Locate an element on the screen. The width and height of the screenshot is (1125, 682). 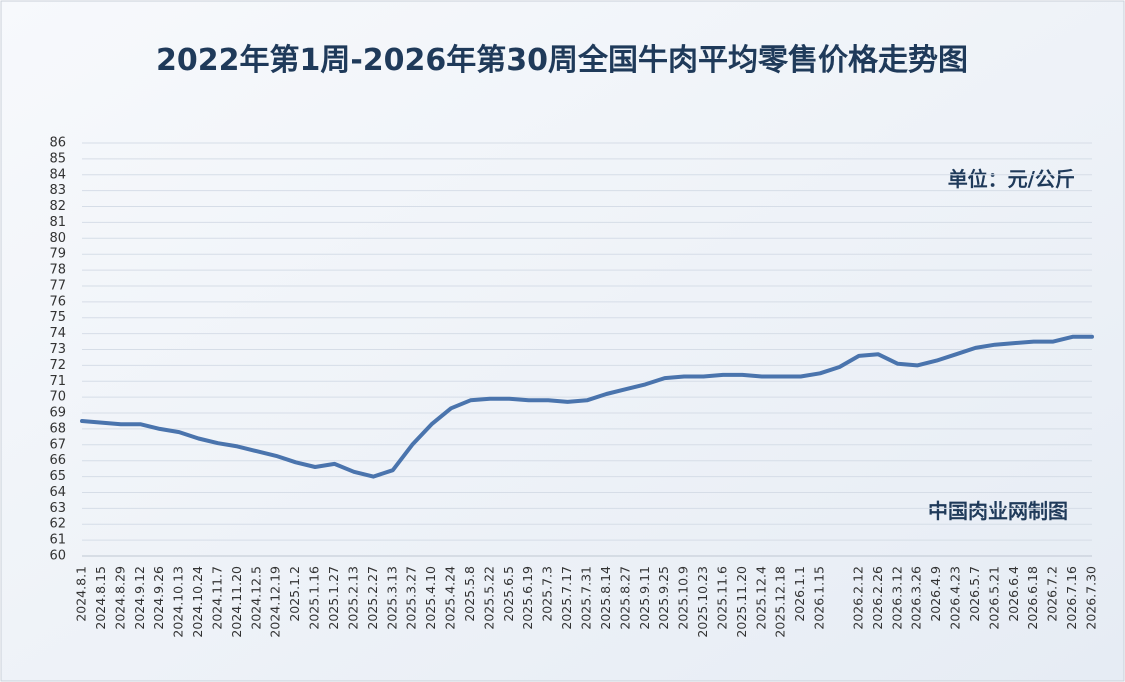
x-tick-label: 2024.8.29 is located at coordinates (119, 598).